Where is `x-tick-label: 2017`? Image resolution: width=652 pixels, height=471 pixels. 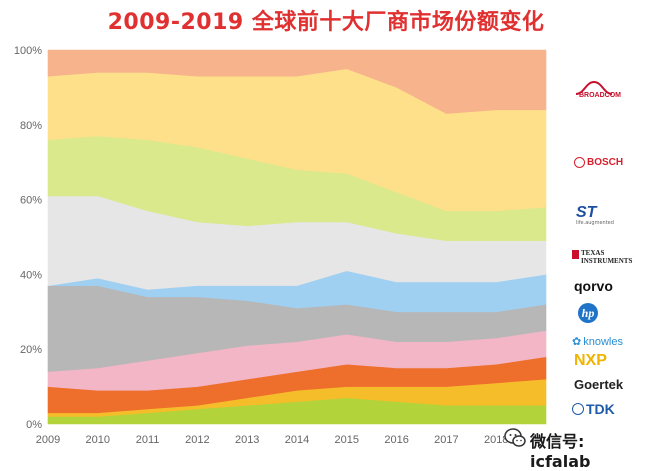 x-tick-label: 2017 is located at coordinates (446, 440).